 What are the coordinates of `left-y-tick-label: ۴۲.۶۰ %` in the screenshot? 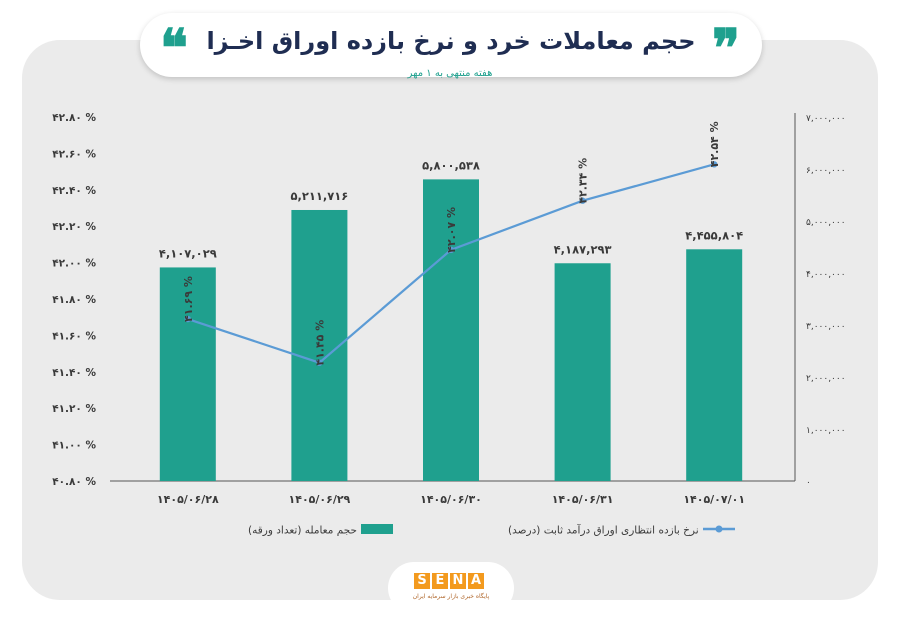 It's located at (74, 154).